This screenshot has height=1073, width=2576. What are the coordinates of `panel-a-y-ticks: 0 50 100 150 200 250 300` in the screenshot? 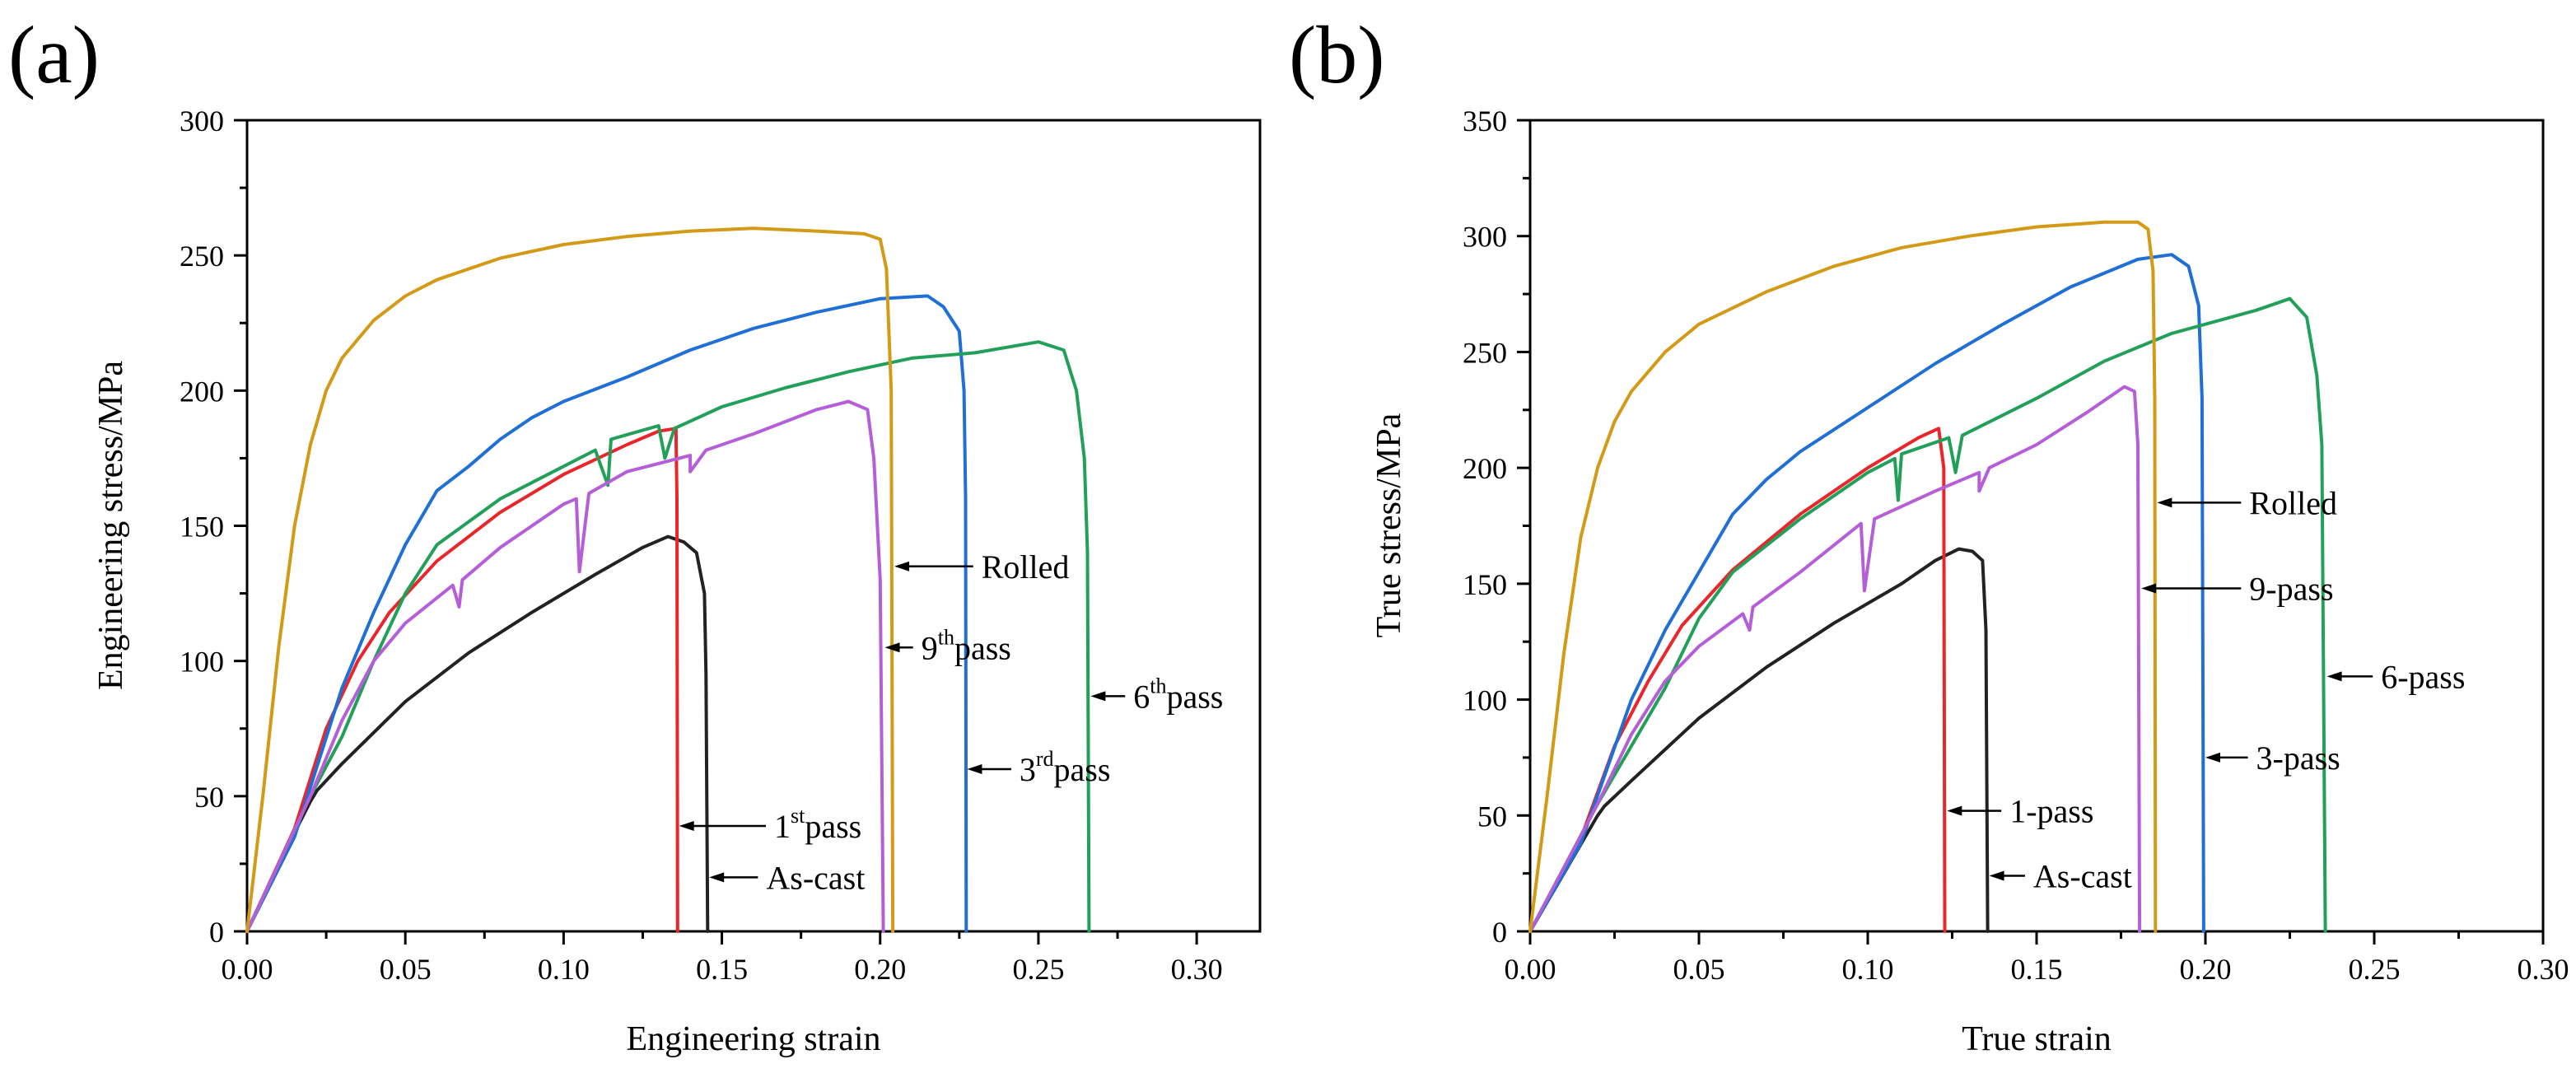 It's located at (213, 527).